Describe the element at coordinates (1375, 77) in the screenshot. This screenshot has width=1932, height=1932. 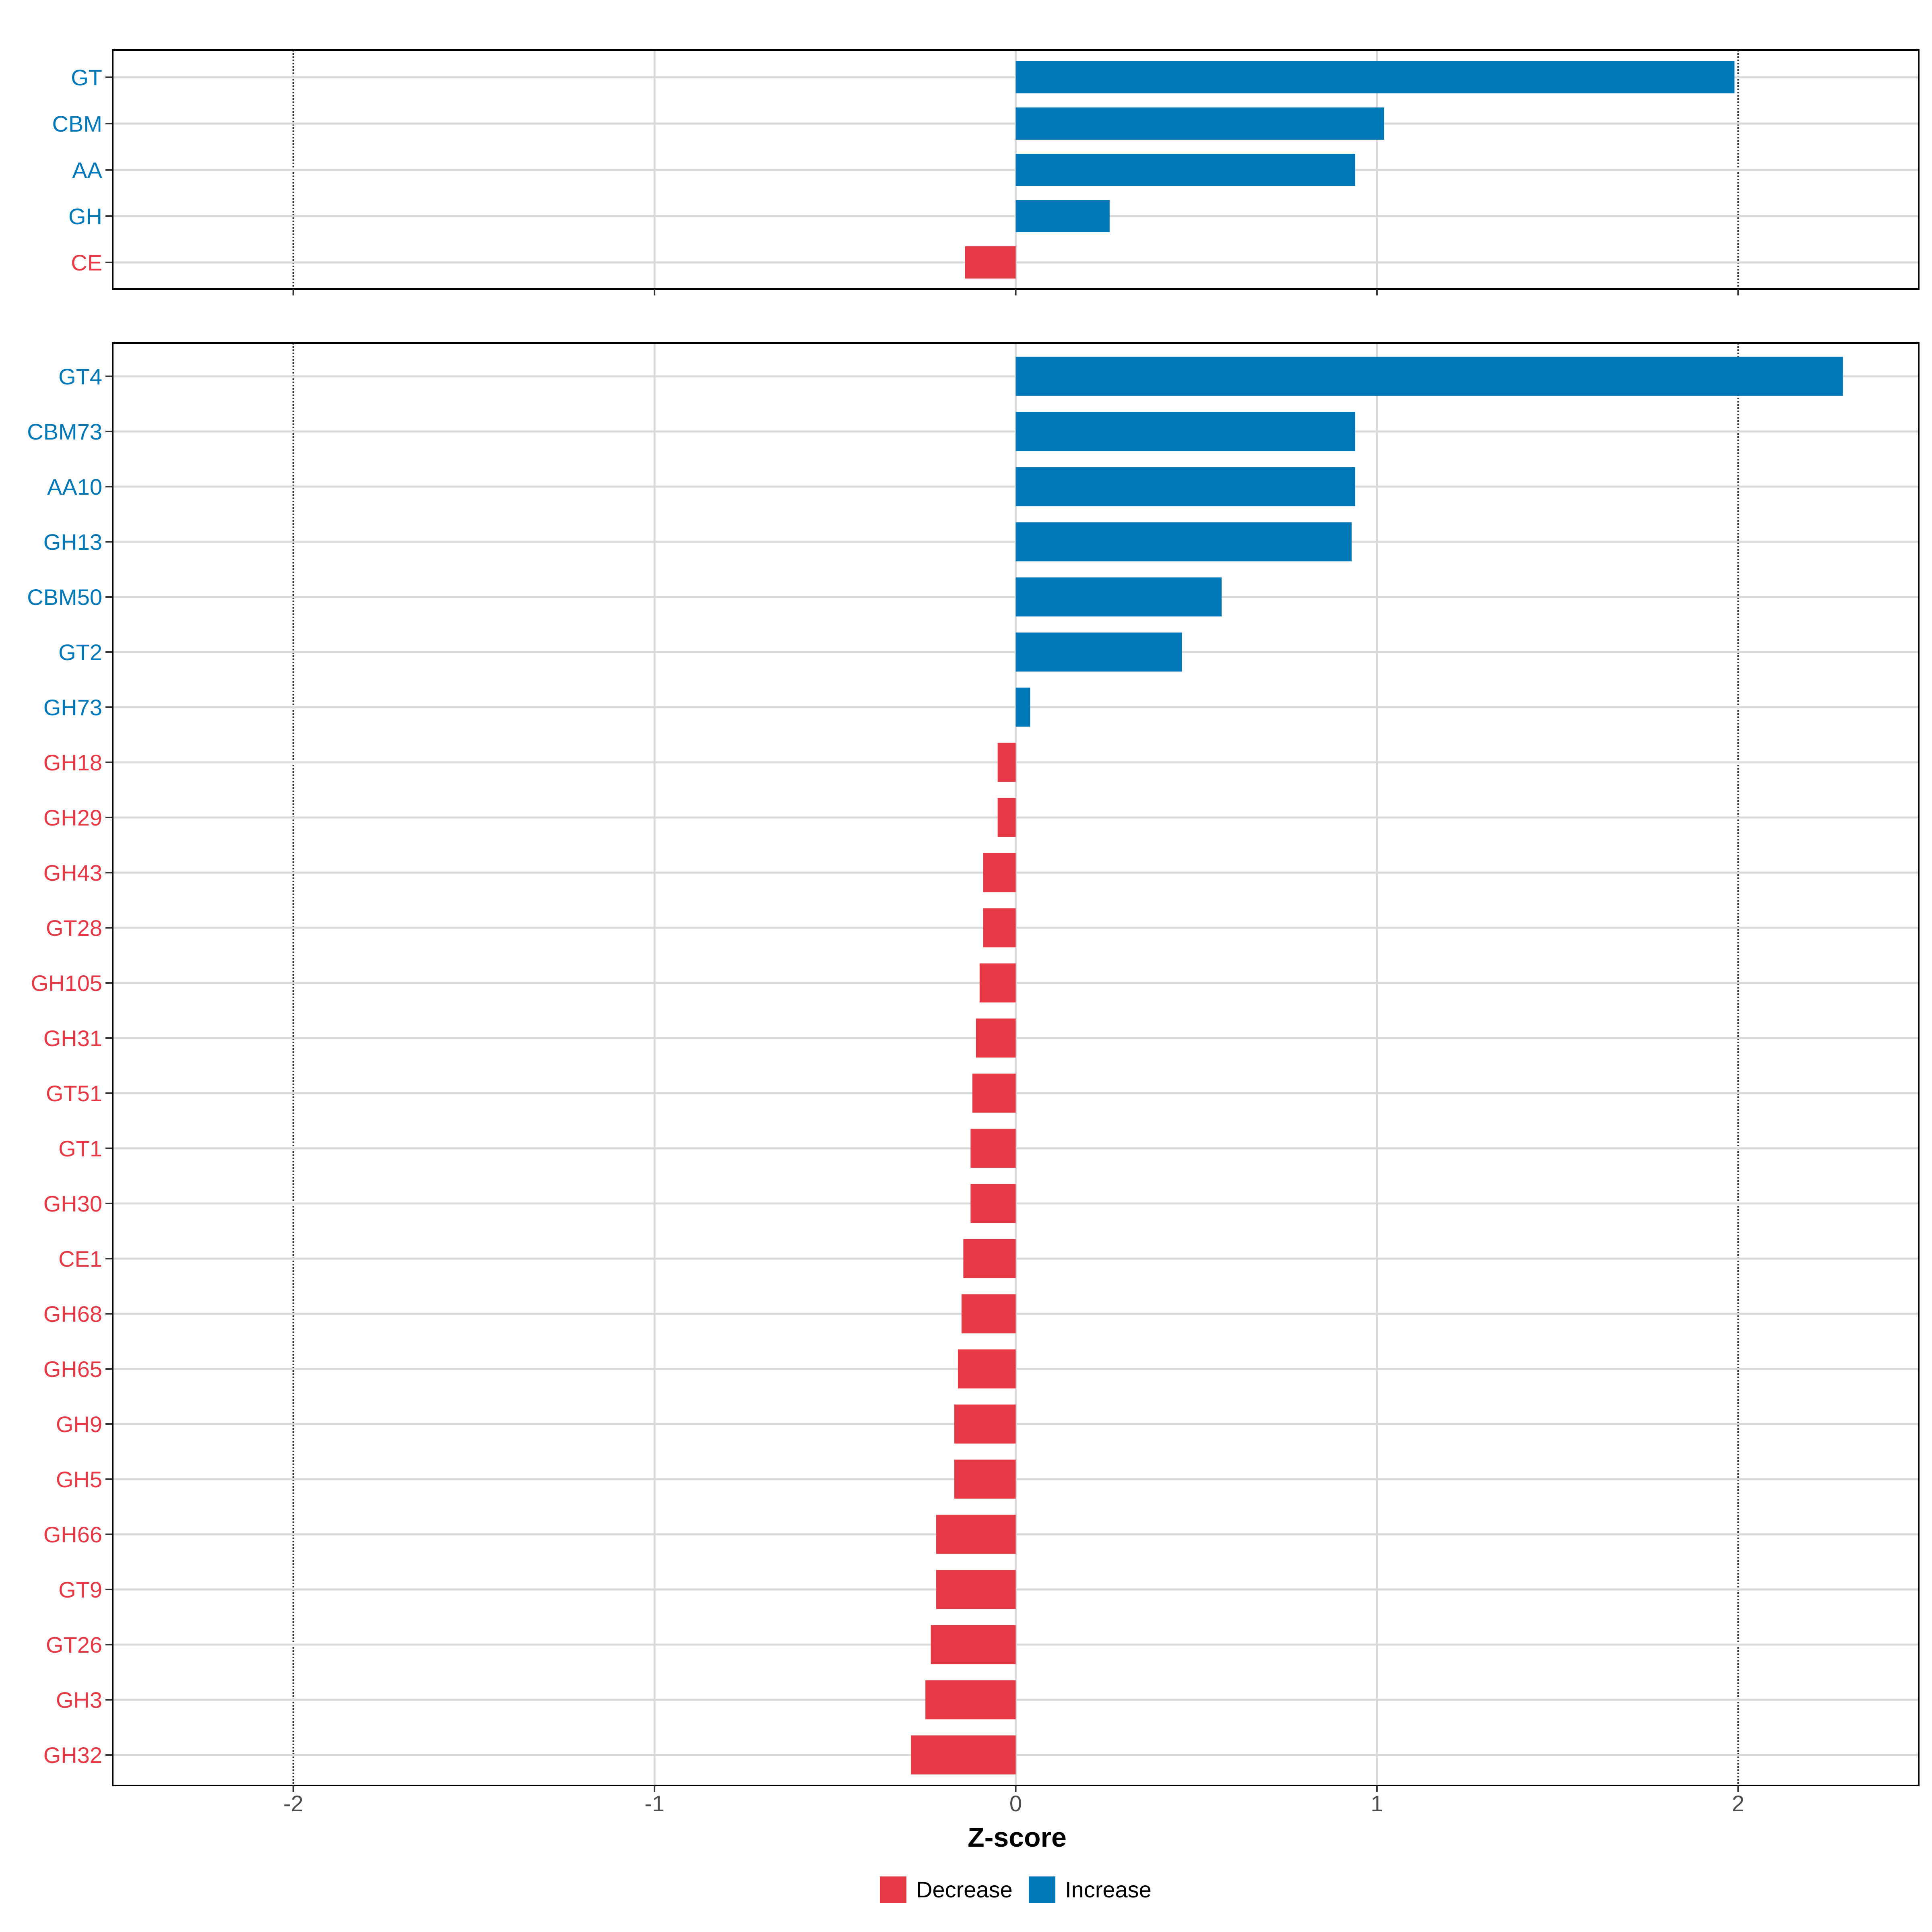
I see `bar-GT` at that location.